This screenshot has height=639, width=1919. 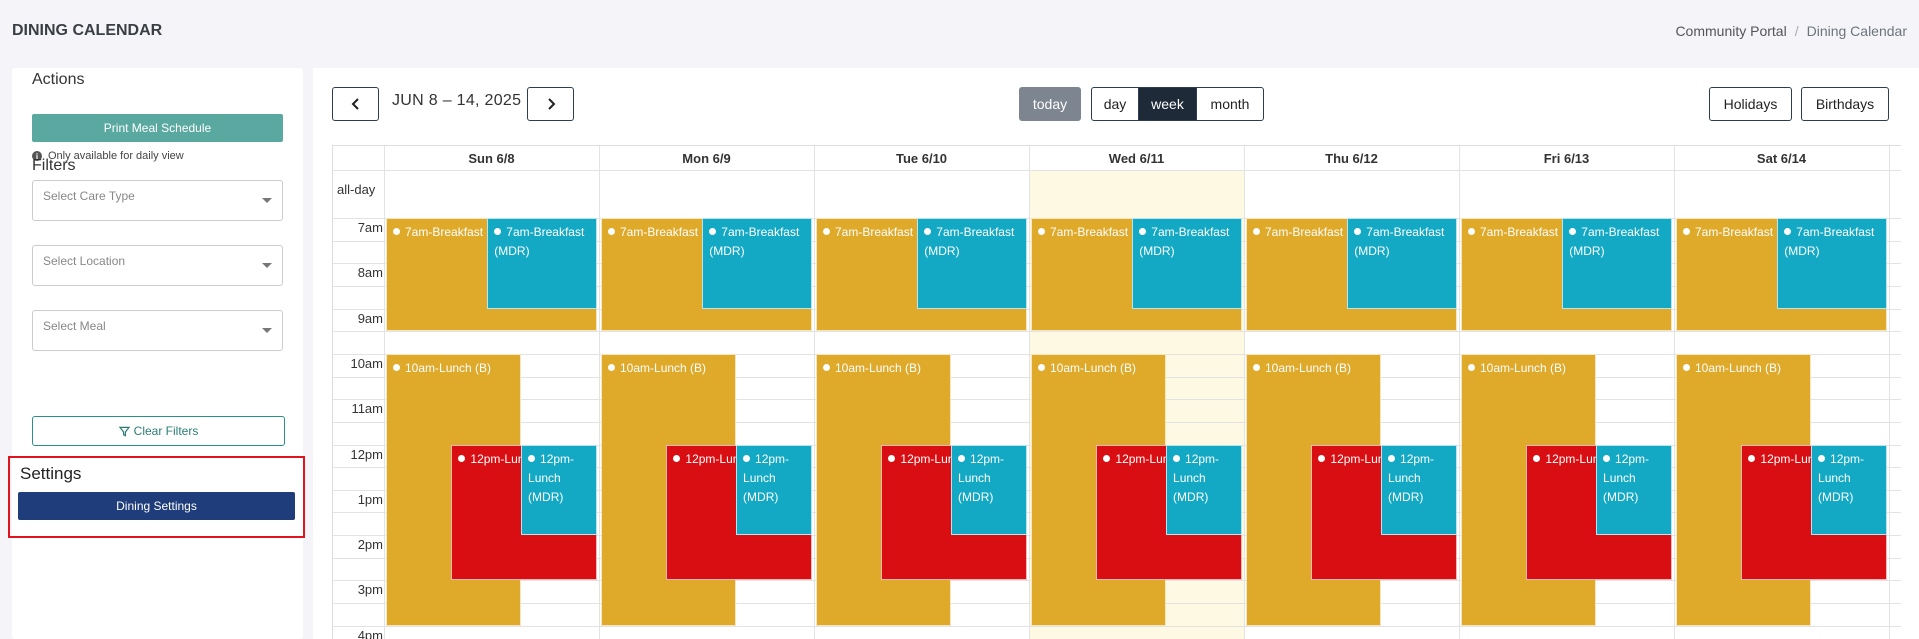 What do you see at coordinates (370, 499) in the screenshot?
I see `time-label: 1pm` at bounding box center [370, 499].